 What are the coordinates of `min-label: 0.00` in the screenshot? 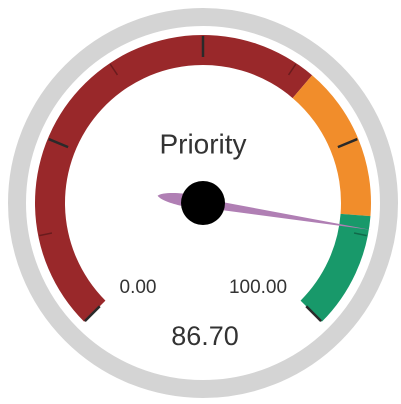 It's located at (138, 287).